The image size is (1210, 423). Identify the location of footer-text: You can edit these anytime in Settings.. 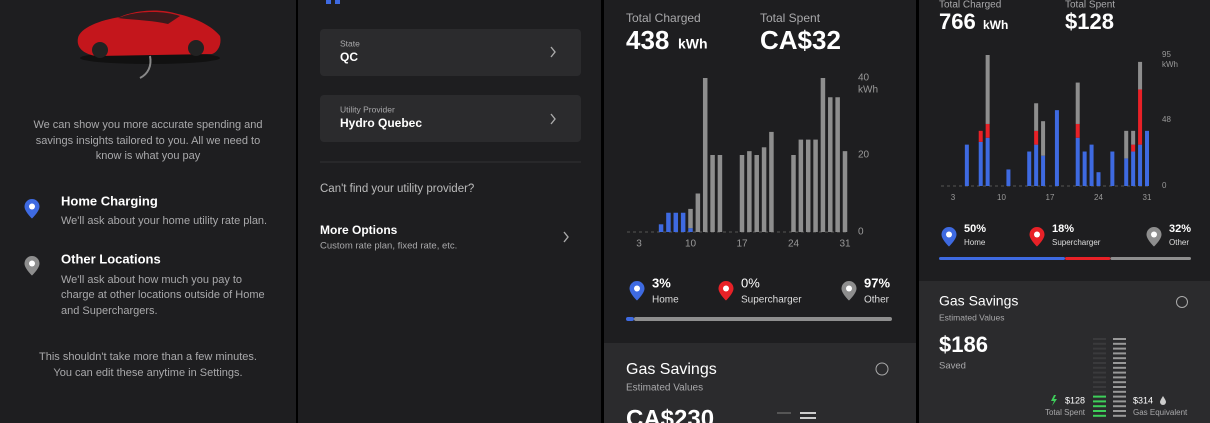
(147, 373).